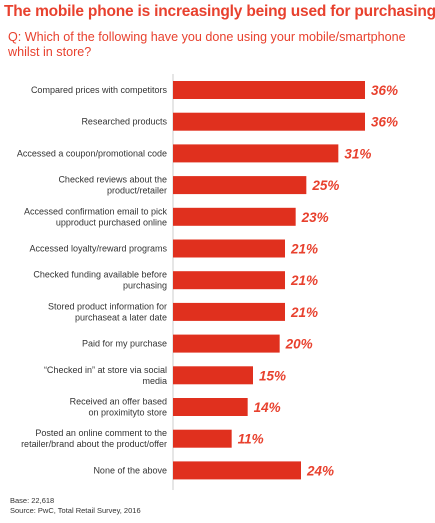  Describe the element at coordinates (145, 286) in the screenshot. I see `category-label-line: purchasing` at that location.